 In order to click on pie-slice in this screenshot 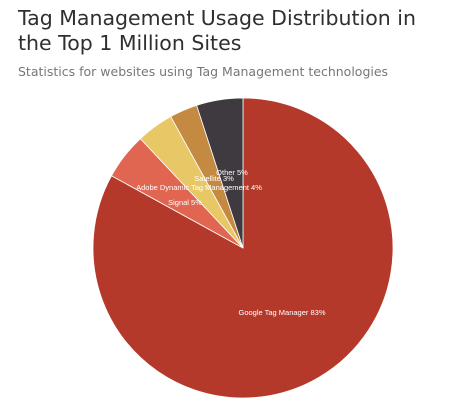, I will do `click(220, 173)`.